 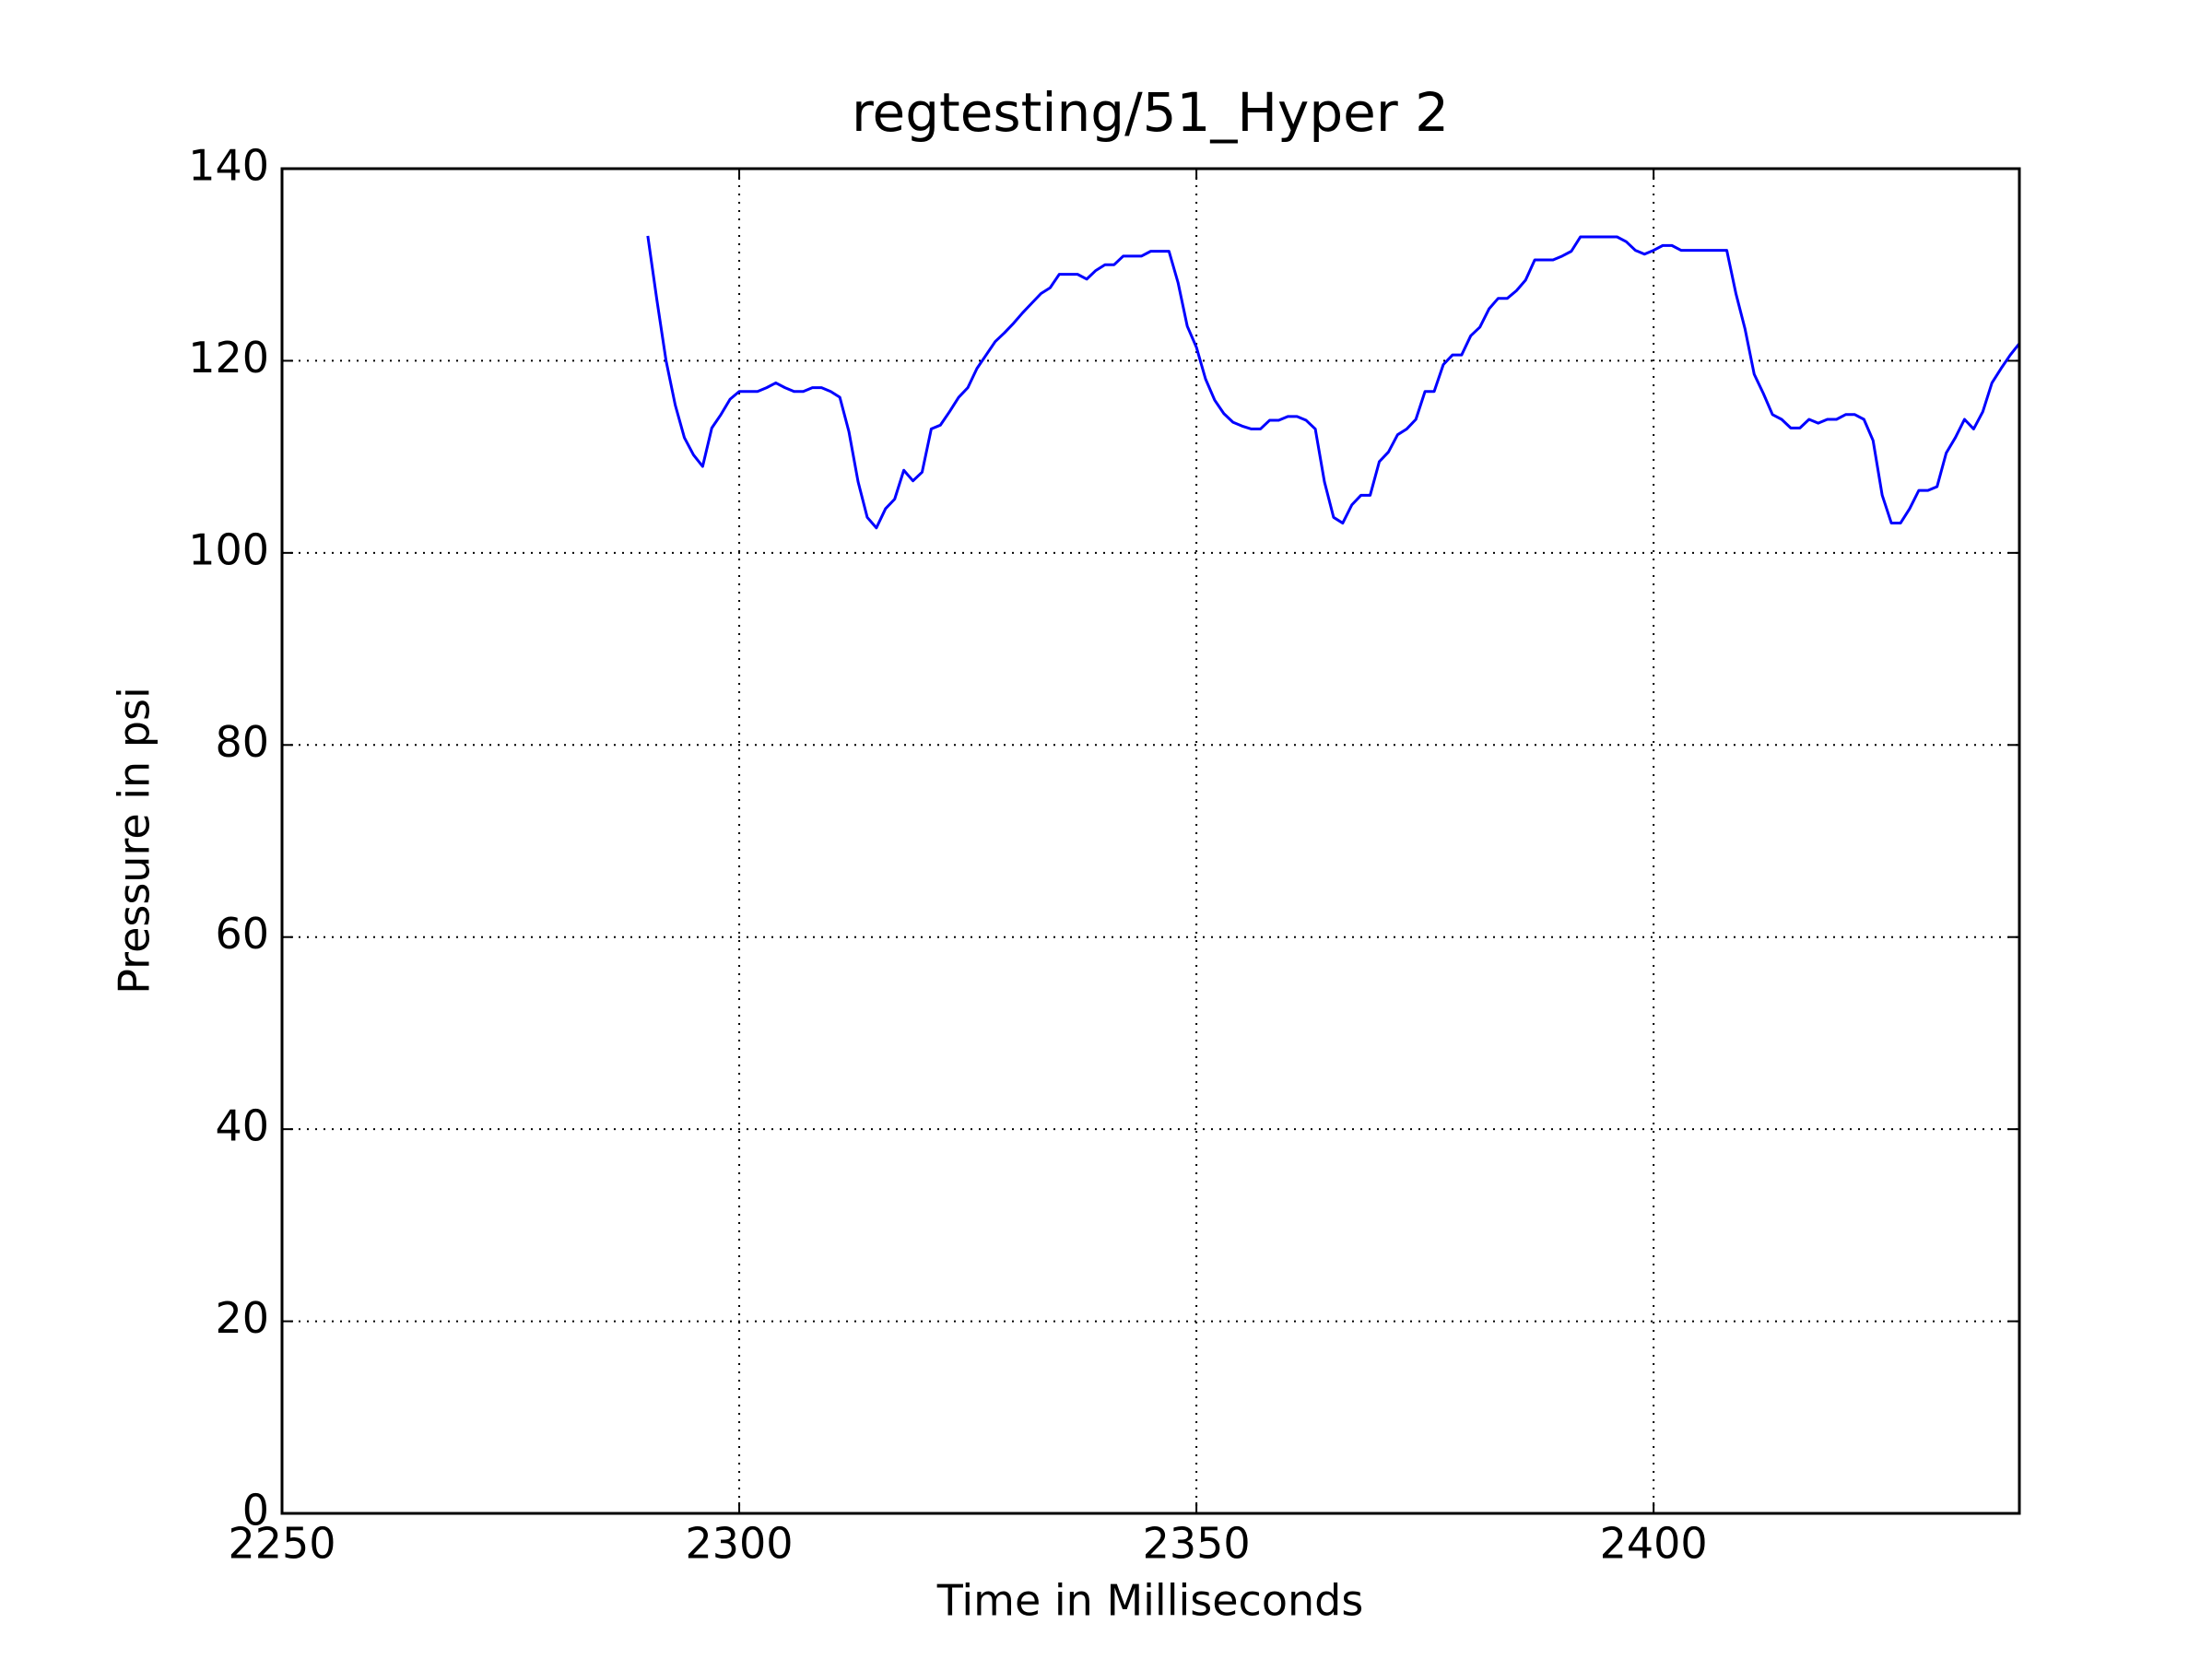 I want to click on y-axis-label: Pressure in psi, so click(x=134, y=840).